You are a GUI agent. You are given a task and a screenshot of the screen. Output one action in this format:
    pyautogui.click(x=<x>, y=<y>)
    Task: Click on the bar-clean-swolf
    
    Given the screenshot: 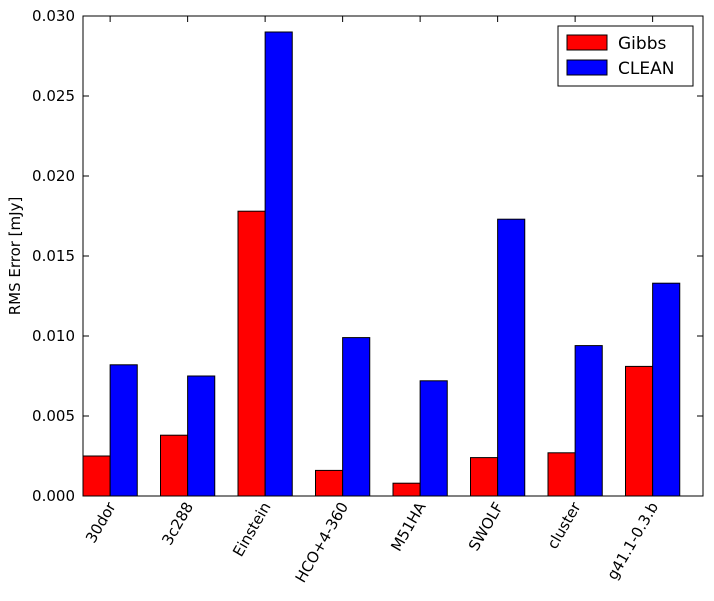 What is the action you would take?
    pyautogui.click(x=511, y=357)
    